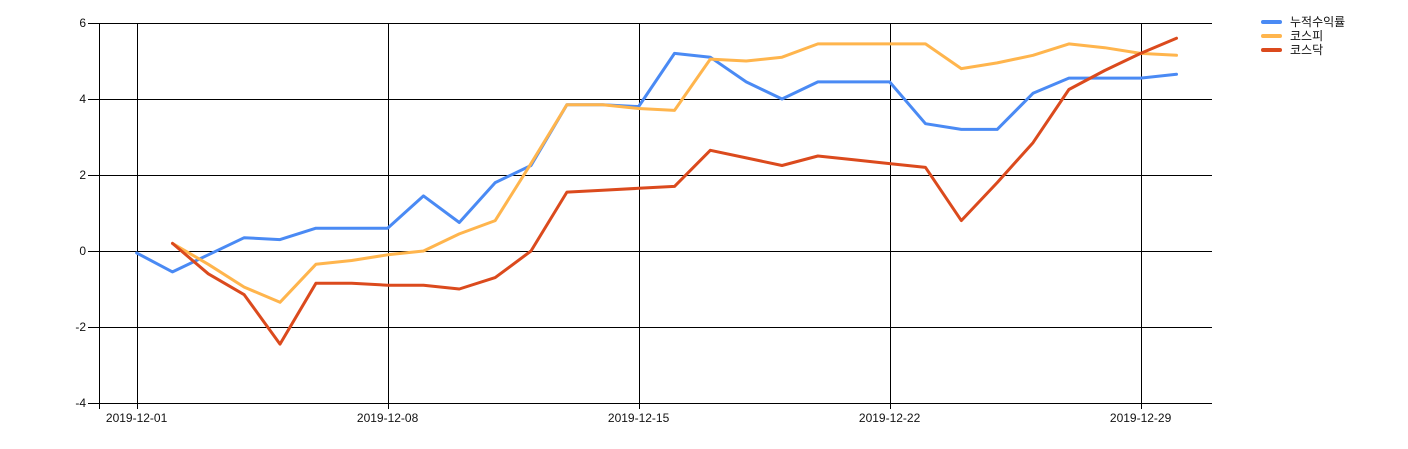 The width and height of the screenshot is (1408, 449). What do you see at coordinates (1307, 36) in the screenshot?
I see `legend-label: 코스피` at bounding box center [1307, 36].